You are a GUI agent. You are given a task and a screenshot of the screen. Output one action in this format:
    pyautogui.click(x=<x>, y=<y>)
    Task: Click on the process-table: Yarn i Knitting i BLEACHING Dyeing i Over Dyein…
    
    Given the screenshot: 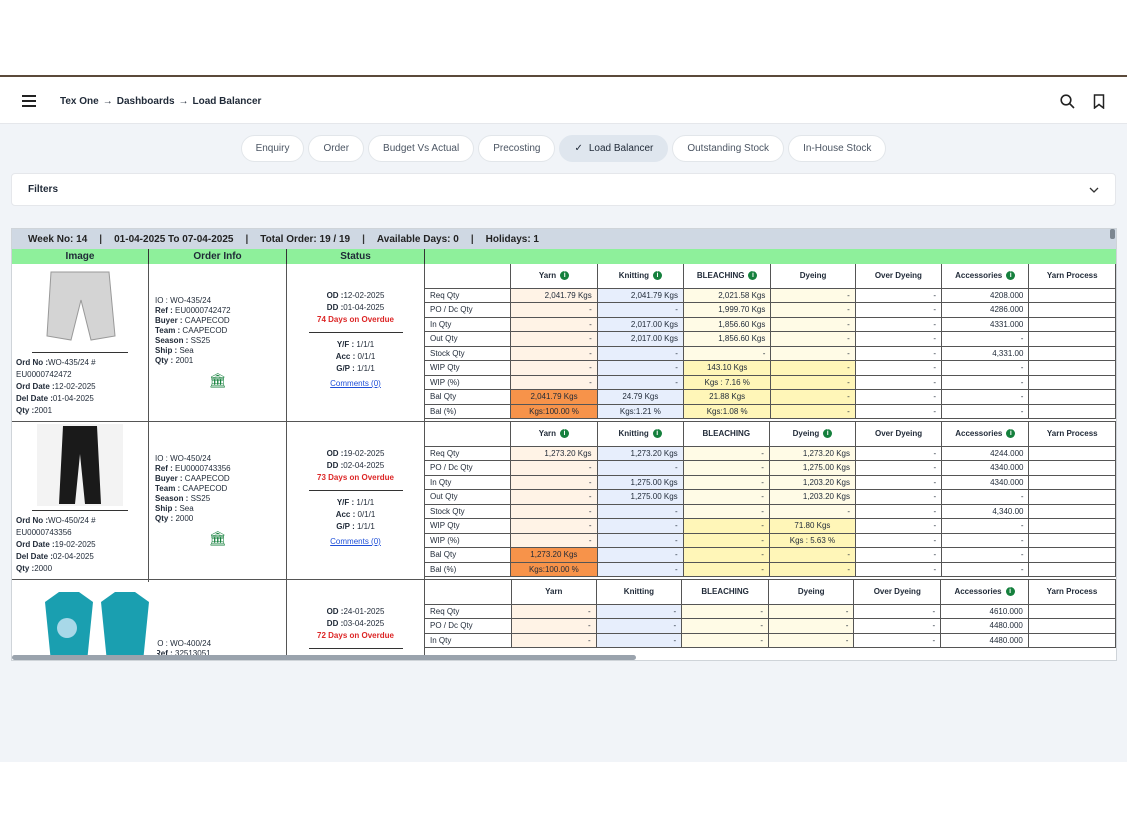 What is the action you would take?
    pyautogui.click(x=770, y=499)
    